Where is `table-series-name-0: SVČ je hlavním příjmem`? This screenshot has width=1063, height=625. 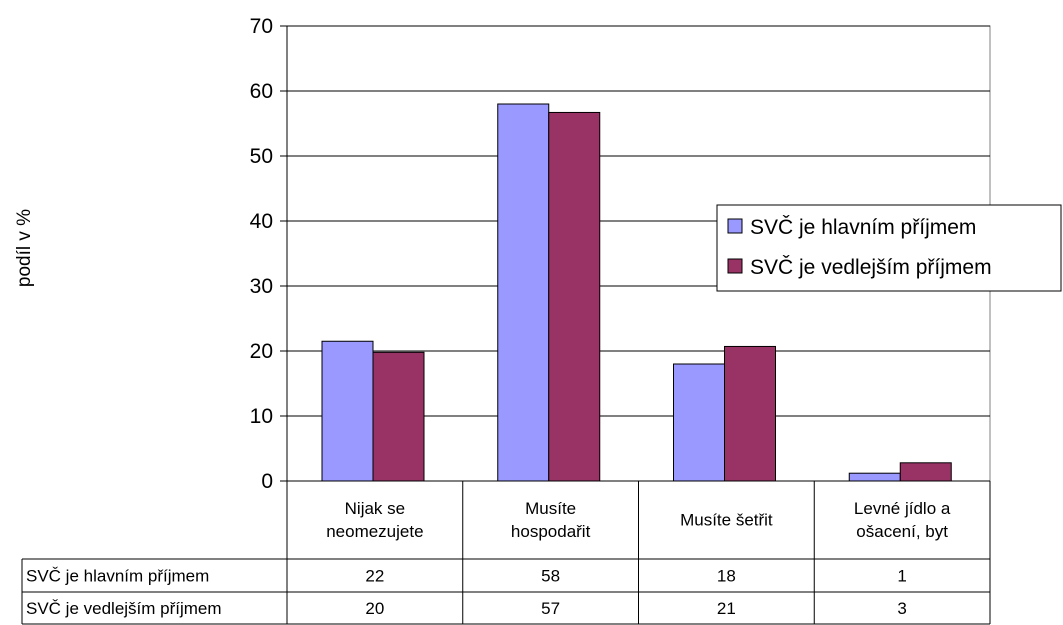
table-series-name-0: SVČ je hlavním příjmem is located at coordinates (117, 576).